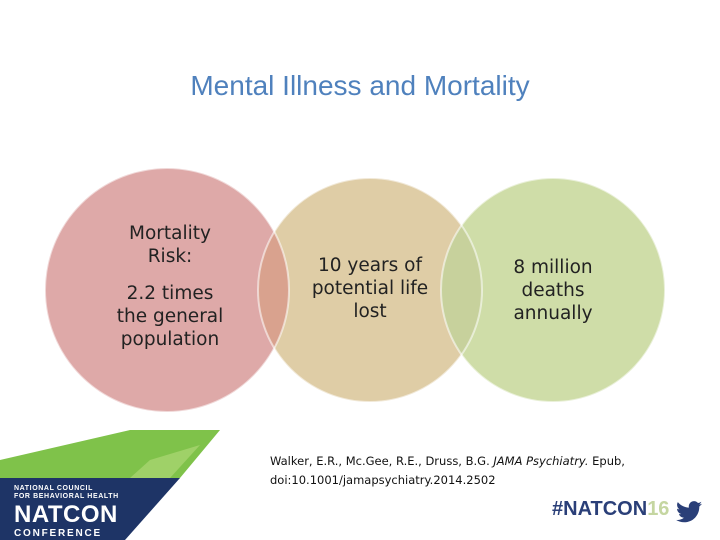 The width and height of the screenshot is (720, 540). What do you see at coordinates (53, 488) in the screenshot?
I see `logo-line-1: NATIONAL COUNCIL` at bounding box center [53, 488].